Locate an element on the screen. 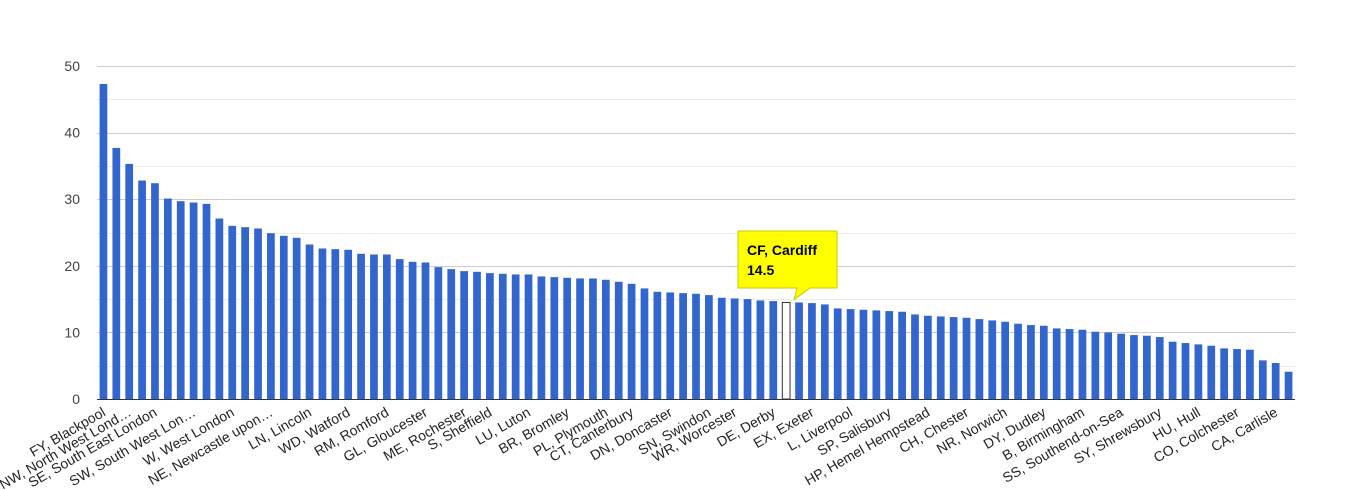 This screenshot has width=1350, height=490. bar: CF, Cardiff: 14.8 is located at coordinates (760, 349).